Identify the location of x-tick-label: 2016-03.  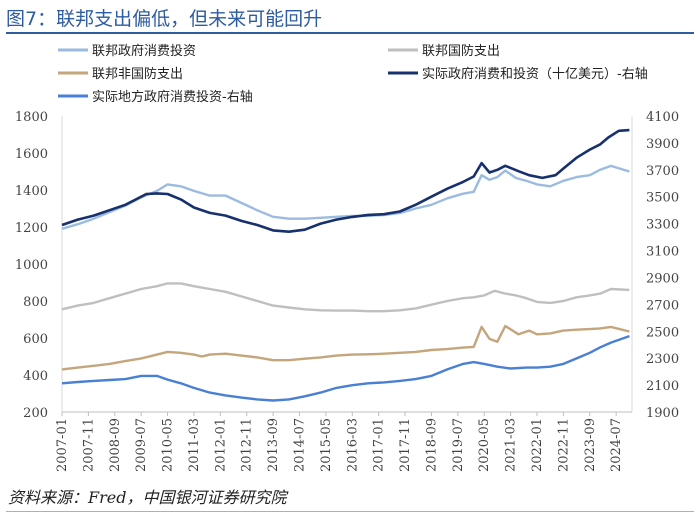
(352, 445).